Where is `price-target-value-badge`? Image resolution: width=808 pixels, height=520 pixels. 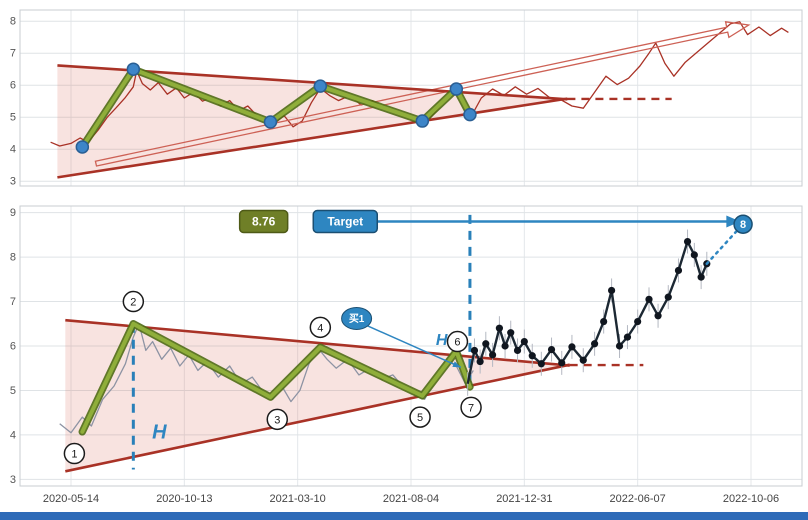 price-target-value-badge is located at coordinates (263, 221).